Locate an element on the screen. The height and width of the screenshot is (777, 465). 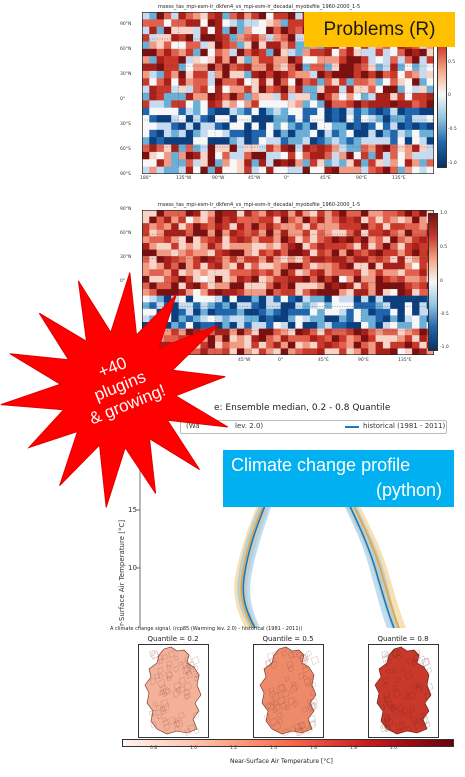
signal-cbar-label: Near-Surface Air Temperature [°C] is located at coordinates (281, 761).